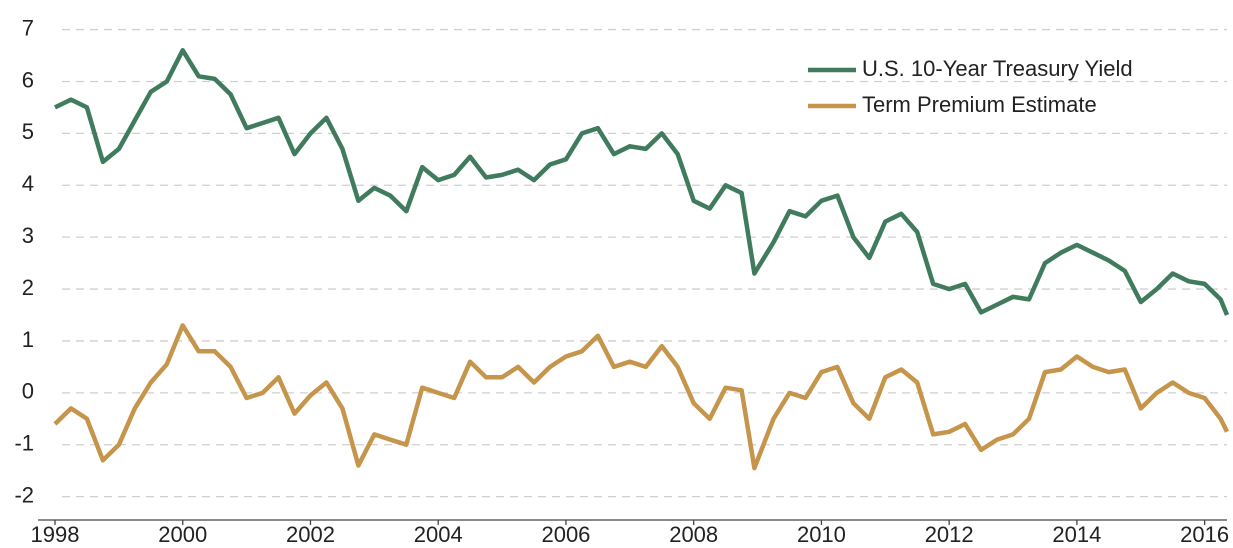  What do you see at coordinates (182, 534) in the screenshot?
I see `x-tick-label: 2000` at bounding box center [182, 534].